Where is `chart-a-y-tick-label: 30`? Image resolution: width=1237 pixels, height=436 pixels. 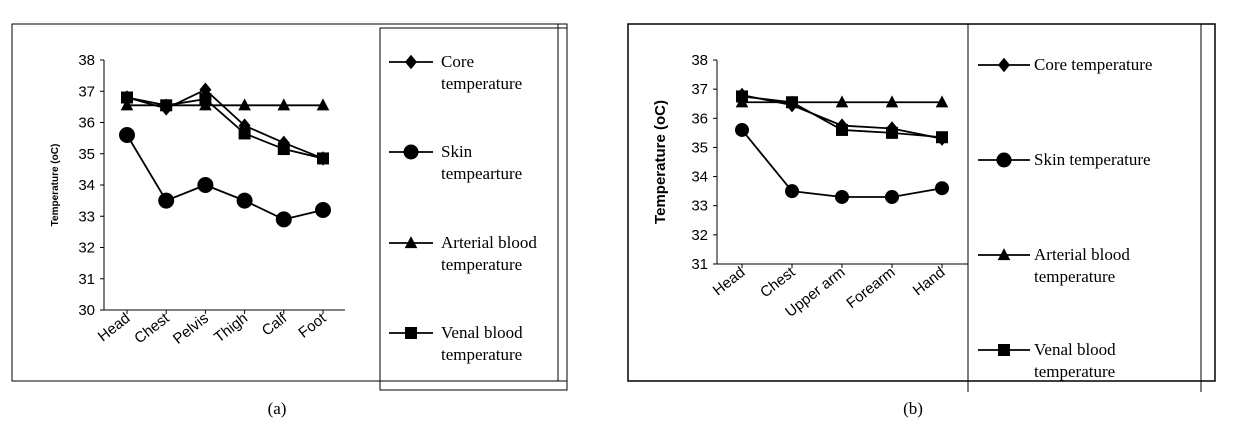
chart-a-y-tick-label: 30 is located at coordinates (86, 310).